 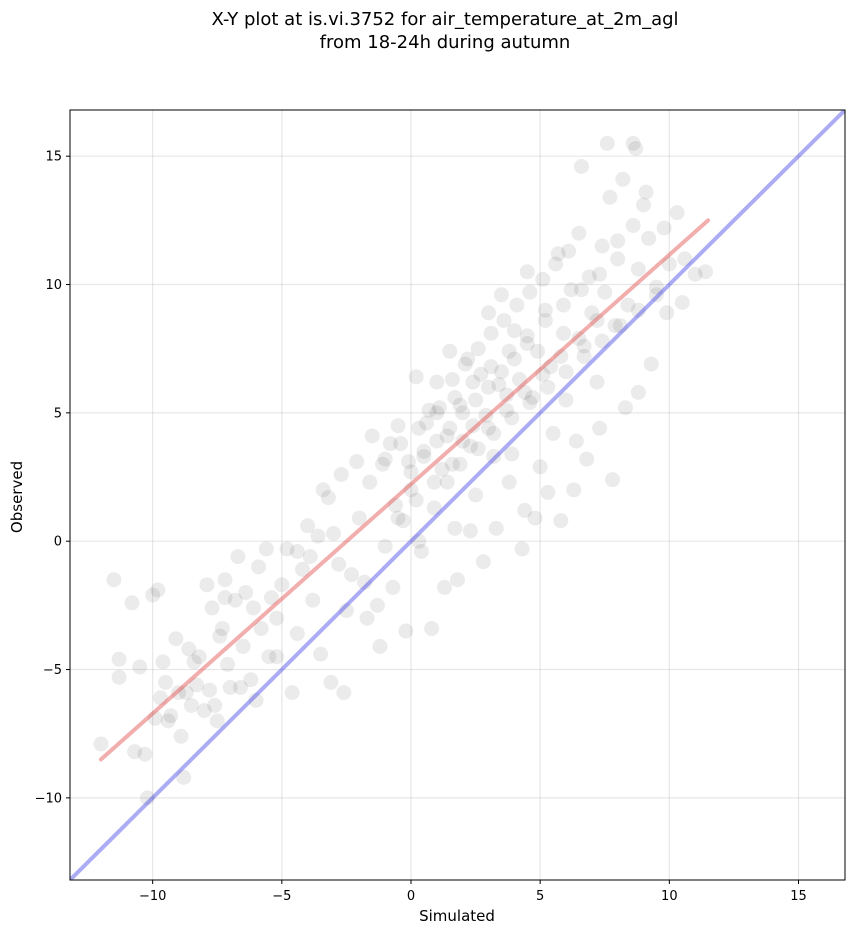 What do you see at coordinates (411, 896) in the screenshot?
I see `x-tick-label: 0` at bounding box center [411, 896].